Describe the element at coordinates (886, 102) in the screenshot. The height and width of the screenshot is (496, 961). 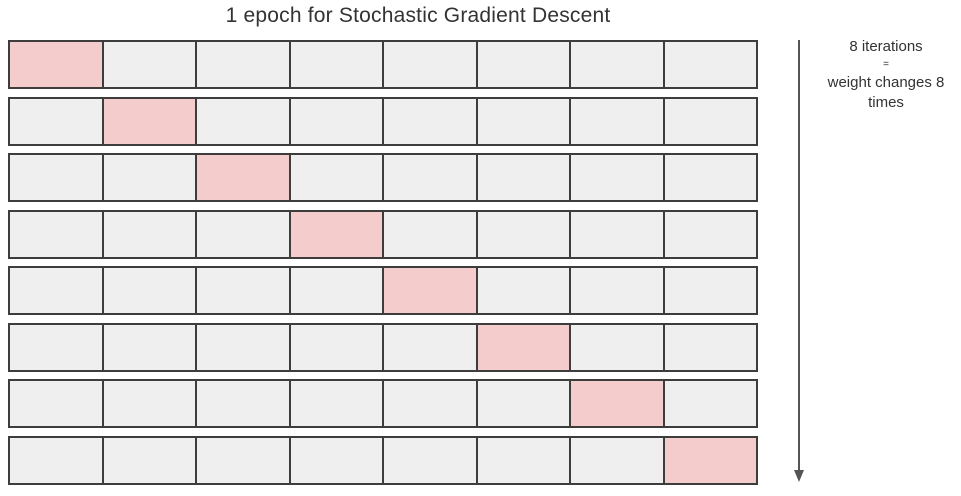
I see `note-line-4: times` at that location.